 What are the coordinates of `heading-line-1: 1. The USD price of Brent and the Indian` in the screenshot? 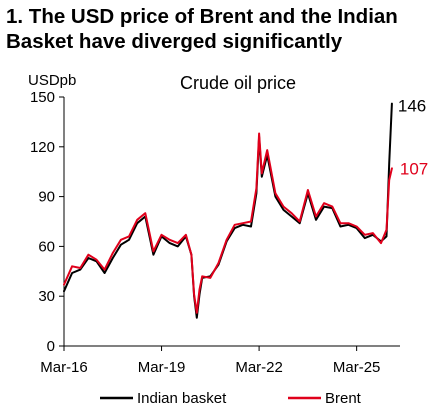 It's located at (202, 16).